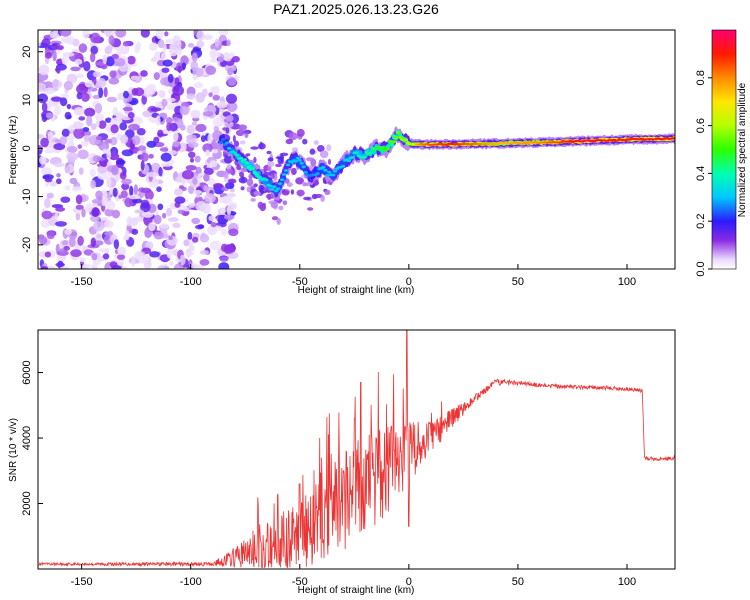  What do you see at coordinates (724, 149) in the screenshot?
I see `colorbar-frame` at bounding box center [724, 149].